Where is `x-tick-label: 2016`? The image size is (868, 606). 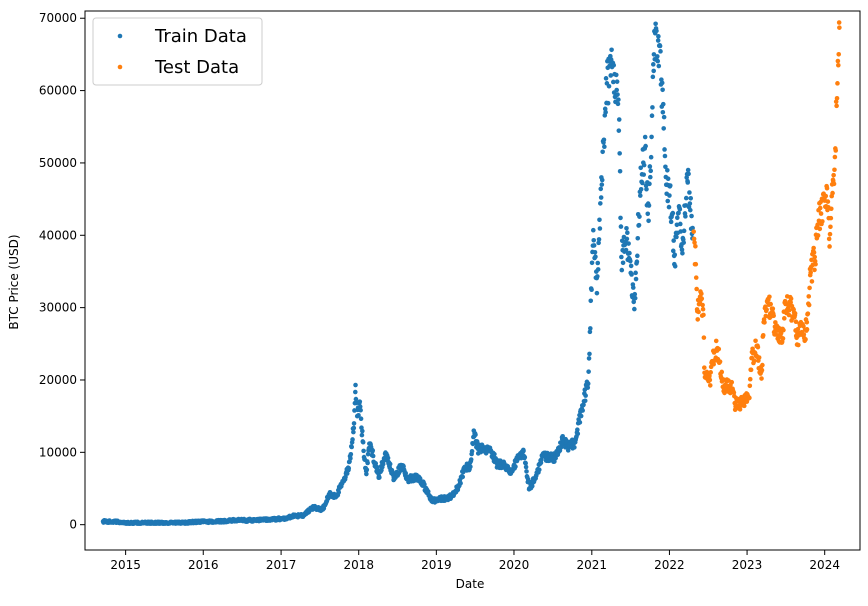 x-tick-label: 2016 is located at coordinates (203, 565).